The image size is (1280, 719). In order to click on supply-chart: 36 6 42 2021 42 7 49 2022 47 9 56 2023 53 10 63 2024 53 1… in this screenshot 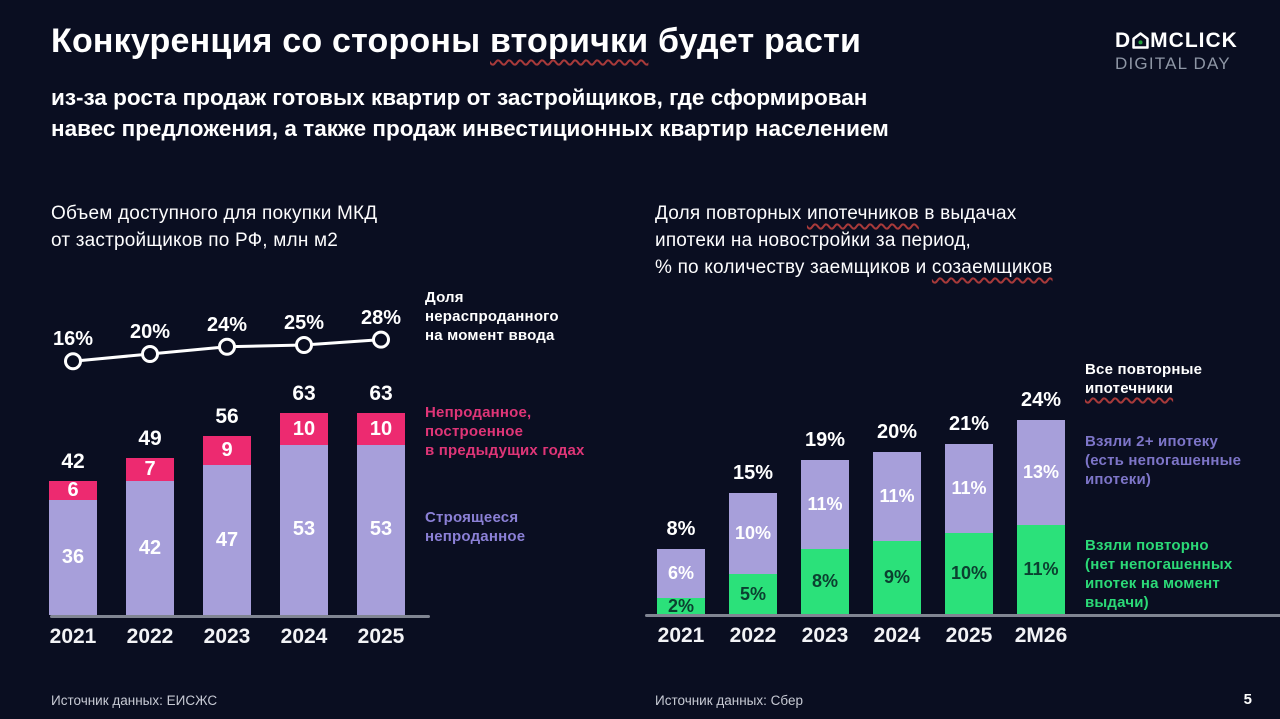, I will do `click(239, 470)`.